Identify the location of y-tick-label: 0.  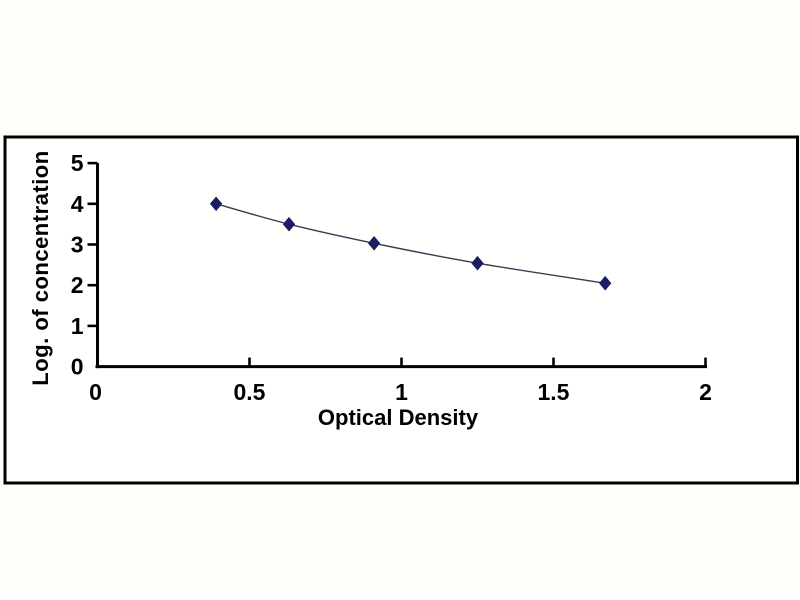
(77, 367).